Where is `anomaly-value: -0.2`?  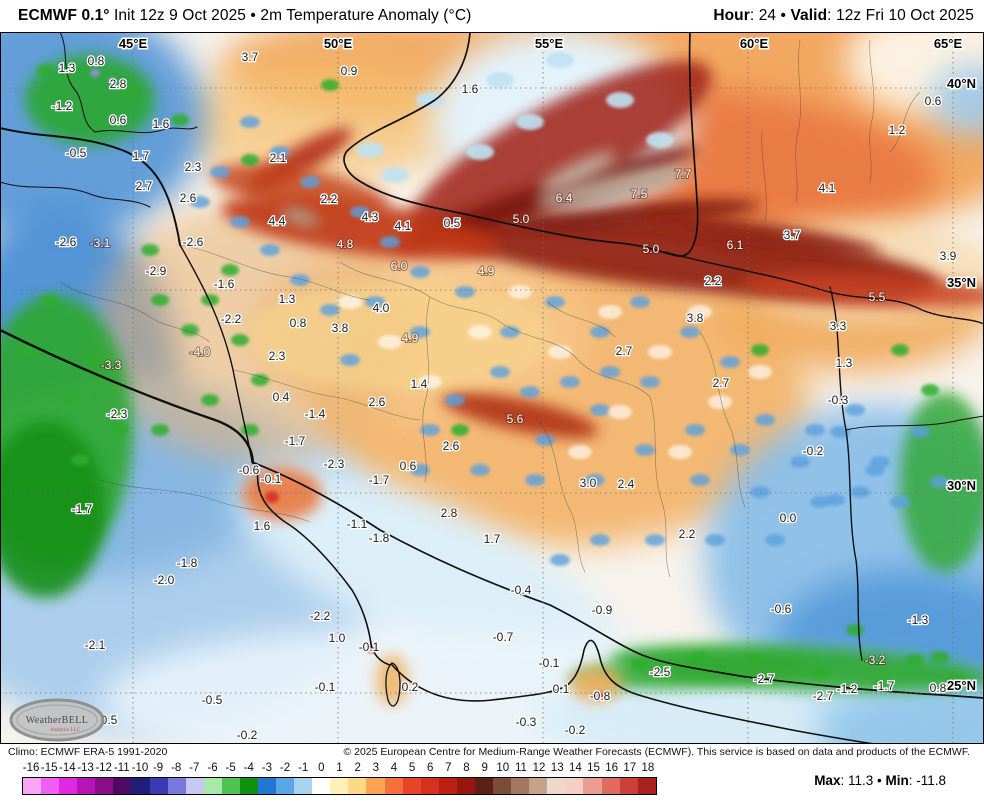
anomaly-value: -0.2 is located at coordinates (813, 451).